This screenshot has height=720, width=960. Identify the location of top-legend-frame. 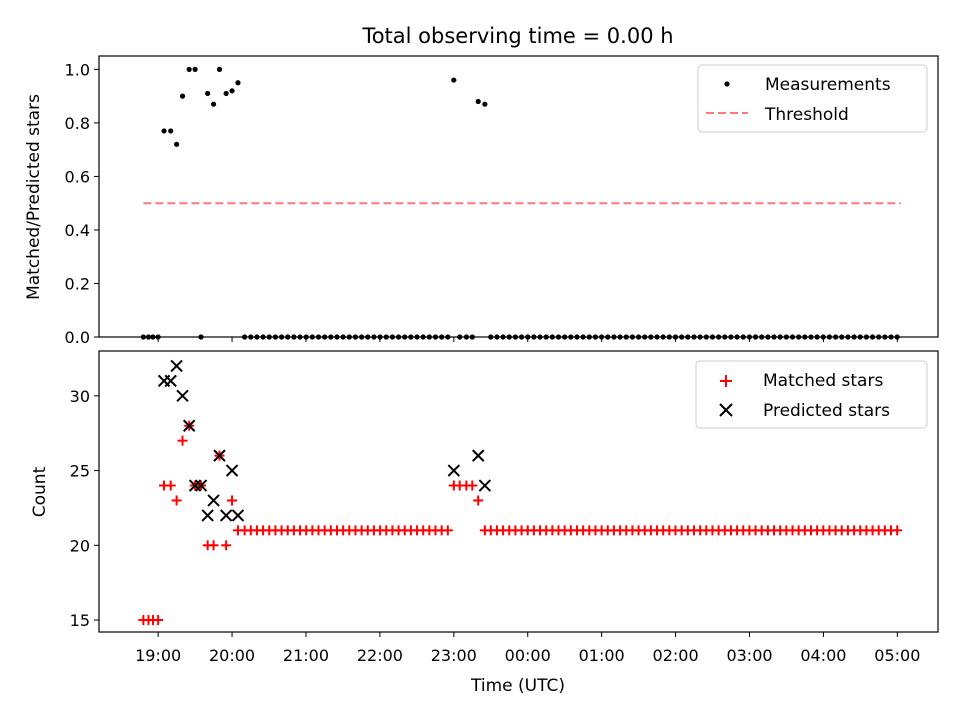
(812, 98).